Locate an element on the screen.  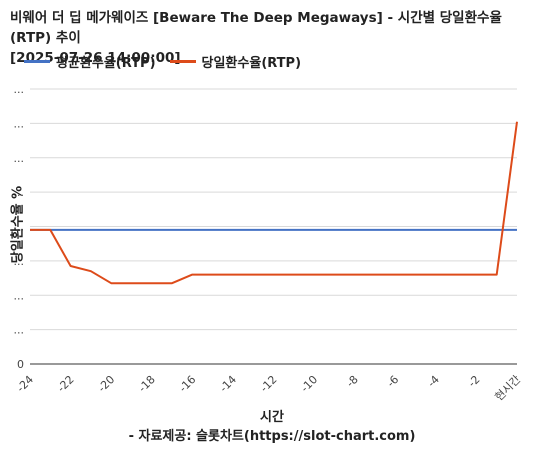
legend-item-average: 평균환수율(RTP) is located at coordinates (90, 61).